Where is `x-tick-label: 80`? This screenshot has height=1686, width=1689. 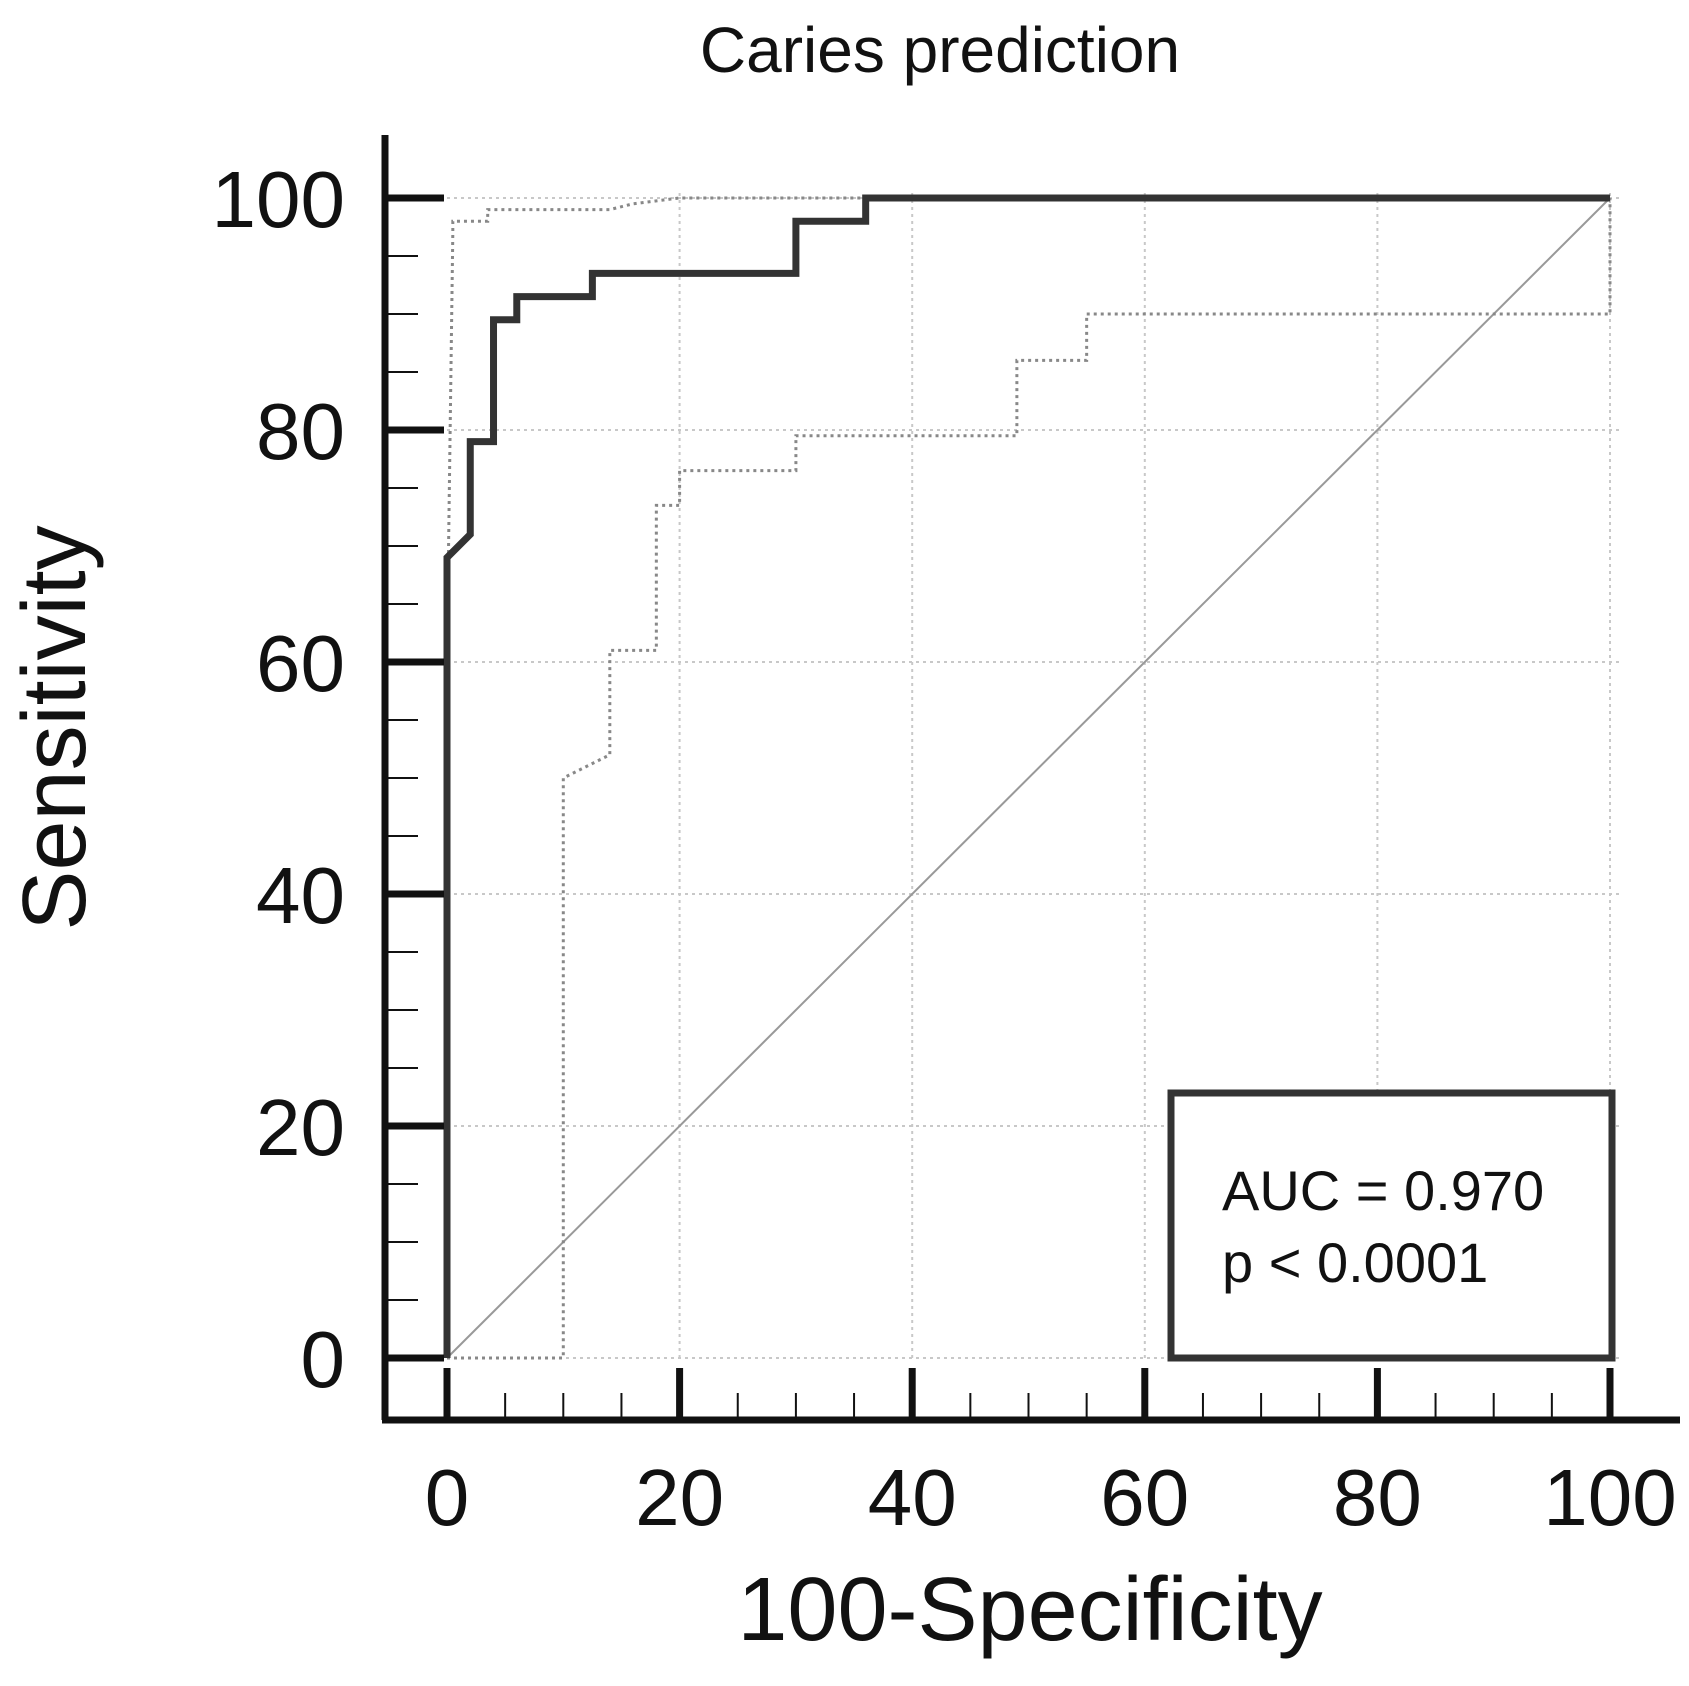
x-tick-label: 80 is located at coordinates (1377, 1497).